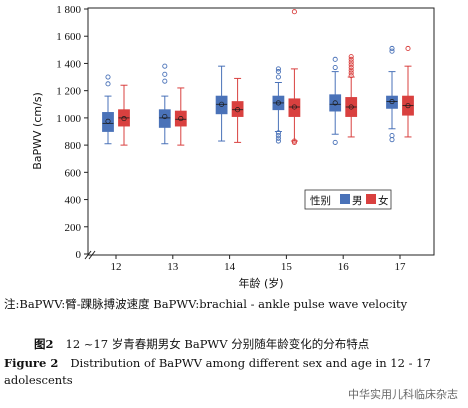 Image resolution: width=468 pixels, height=408 pixels. I want to click on y-tick-label: 1 800, so click(68, 10).